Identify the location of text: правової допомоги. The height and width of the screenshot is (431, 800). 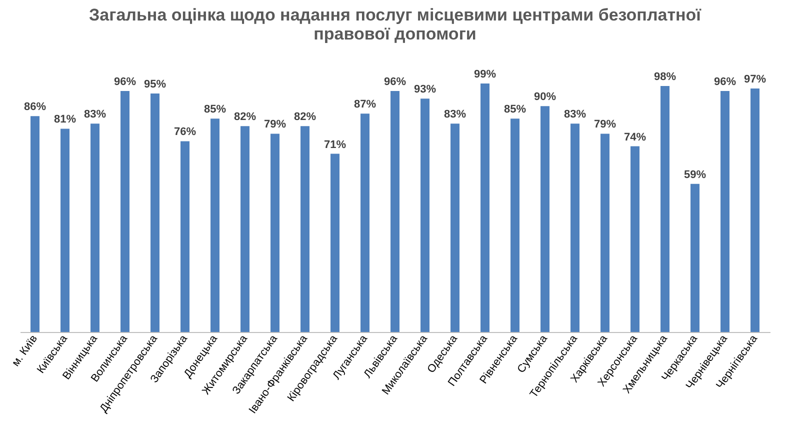
(395, 34).